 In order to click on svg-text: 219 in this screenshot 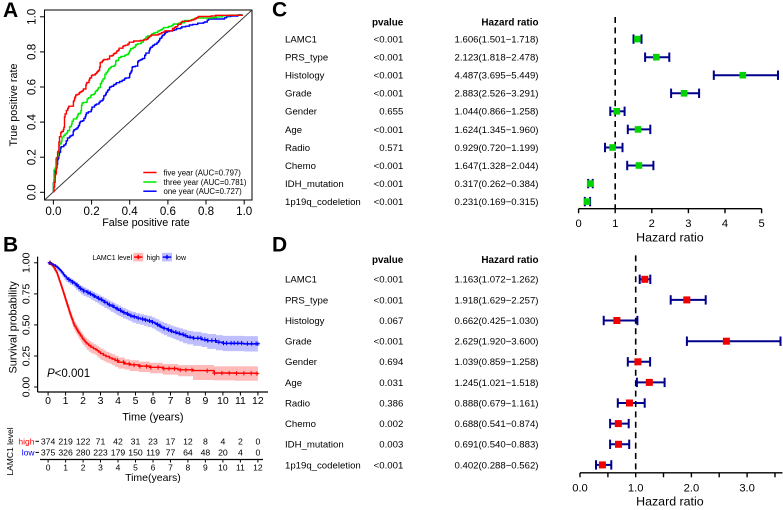, I will do `click(65, 441)`.